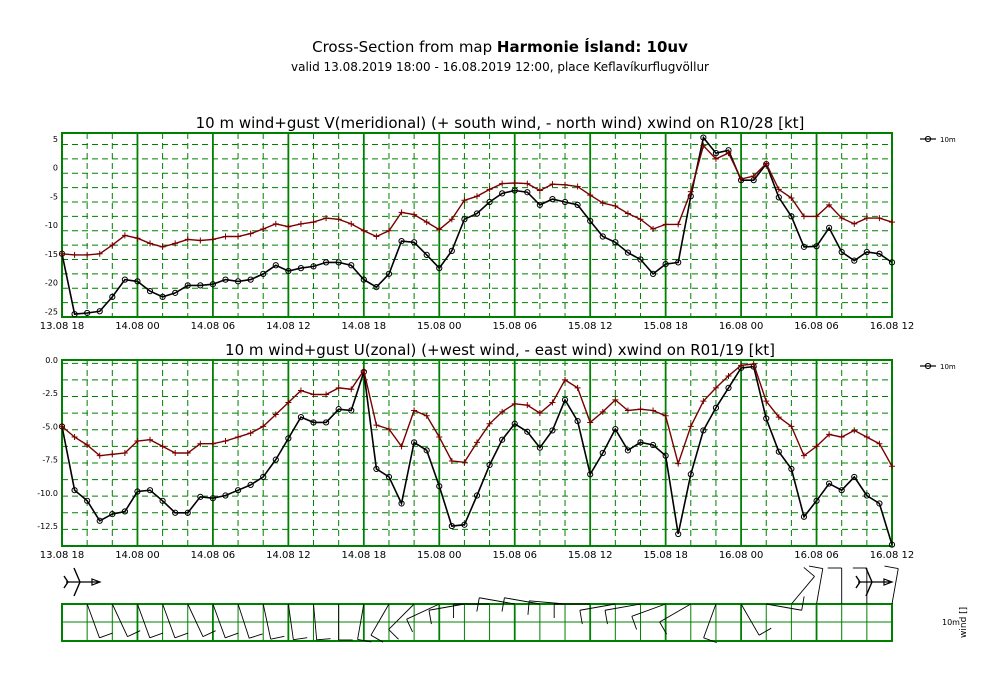 This screenshot has width=1000, height=679. I want to click on main-title-bold: Harmonie Ísland: 10uv, so click(592, 47).